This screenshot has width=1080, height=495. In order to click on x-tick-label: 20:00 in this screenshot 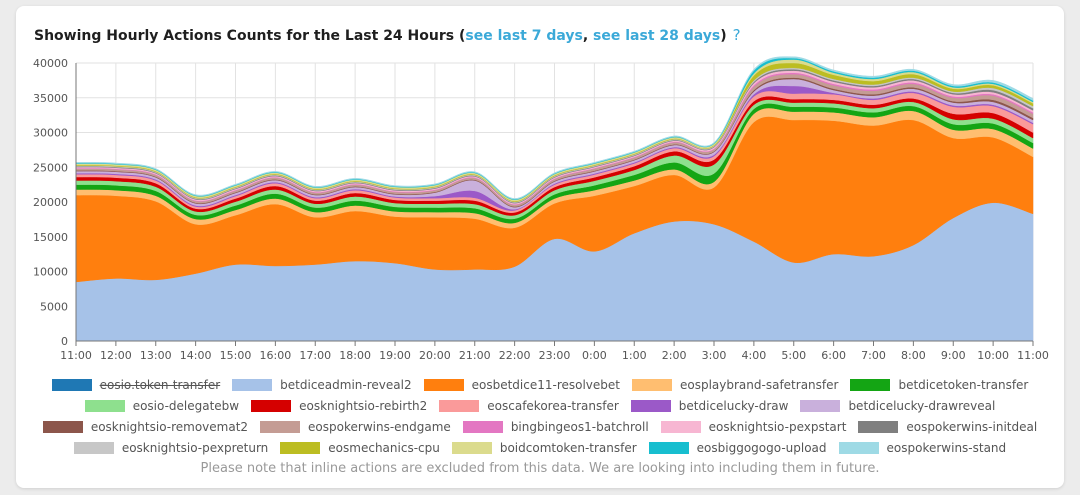, I will do `click(435, 355)`.